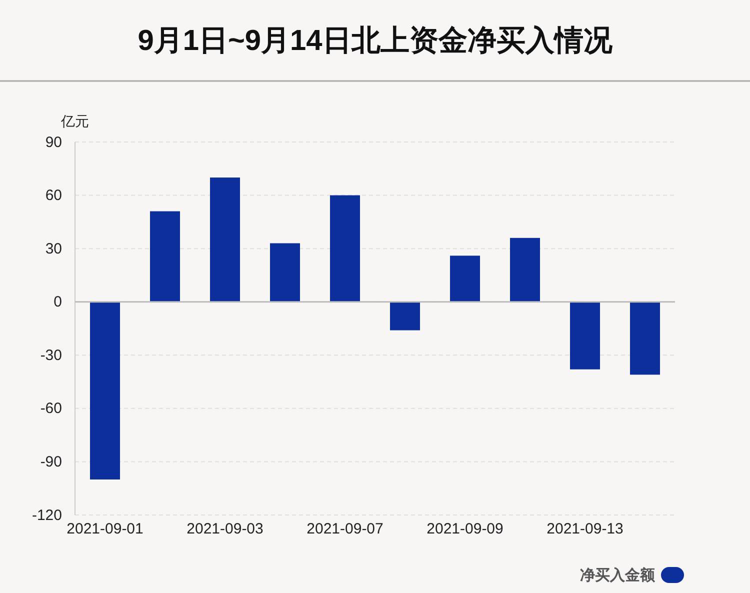  I want to click on y-axis-title: 亿元, so click(74, 121).